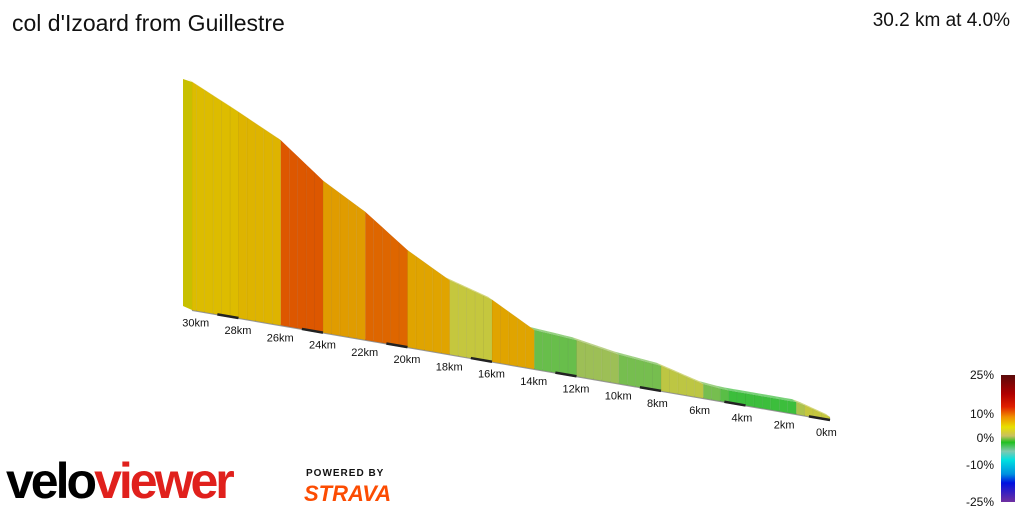 The height and width of the screenshot is (512, 1024). I want to click on x-tick-label: 14km, so click(533, 382).